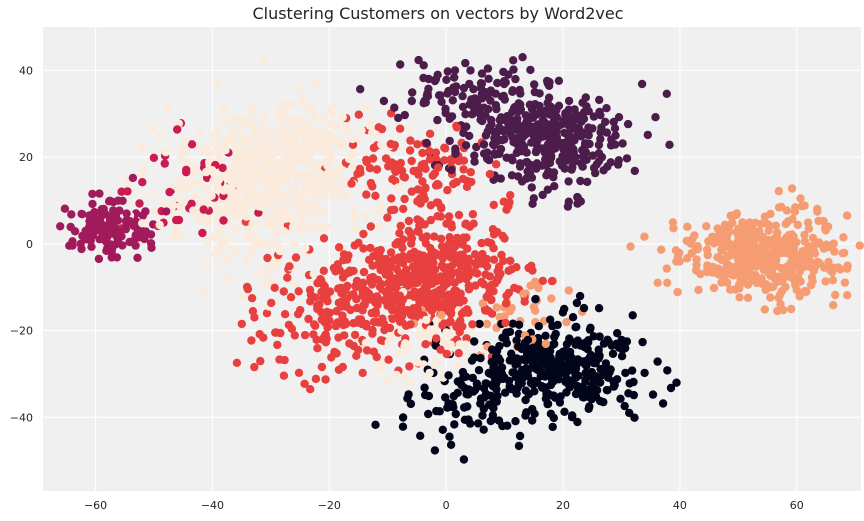  I want to click on y-tick-label: 0, so click(29, 244).